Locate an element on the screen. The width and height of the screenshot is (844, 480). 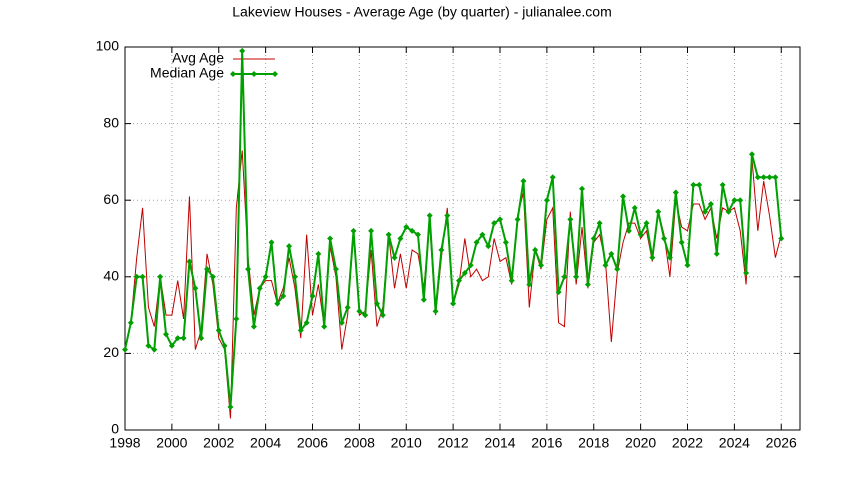
x-tick-label: 2004 is located at coordinates (265, 443).